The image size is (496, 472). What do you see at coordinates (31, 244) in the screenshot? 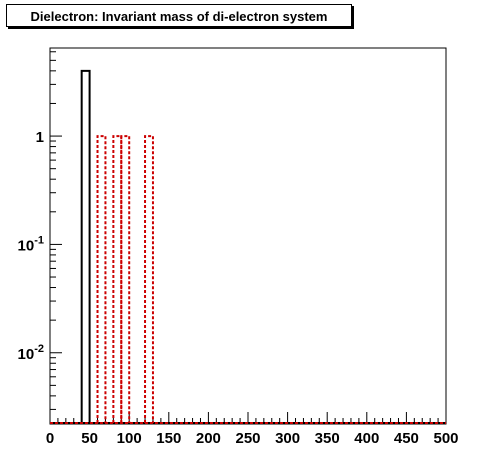
I see `y-tick-label: 10⁻¹` at bounding box center [31, 244].